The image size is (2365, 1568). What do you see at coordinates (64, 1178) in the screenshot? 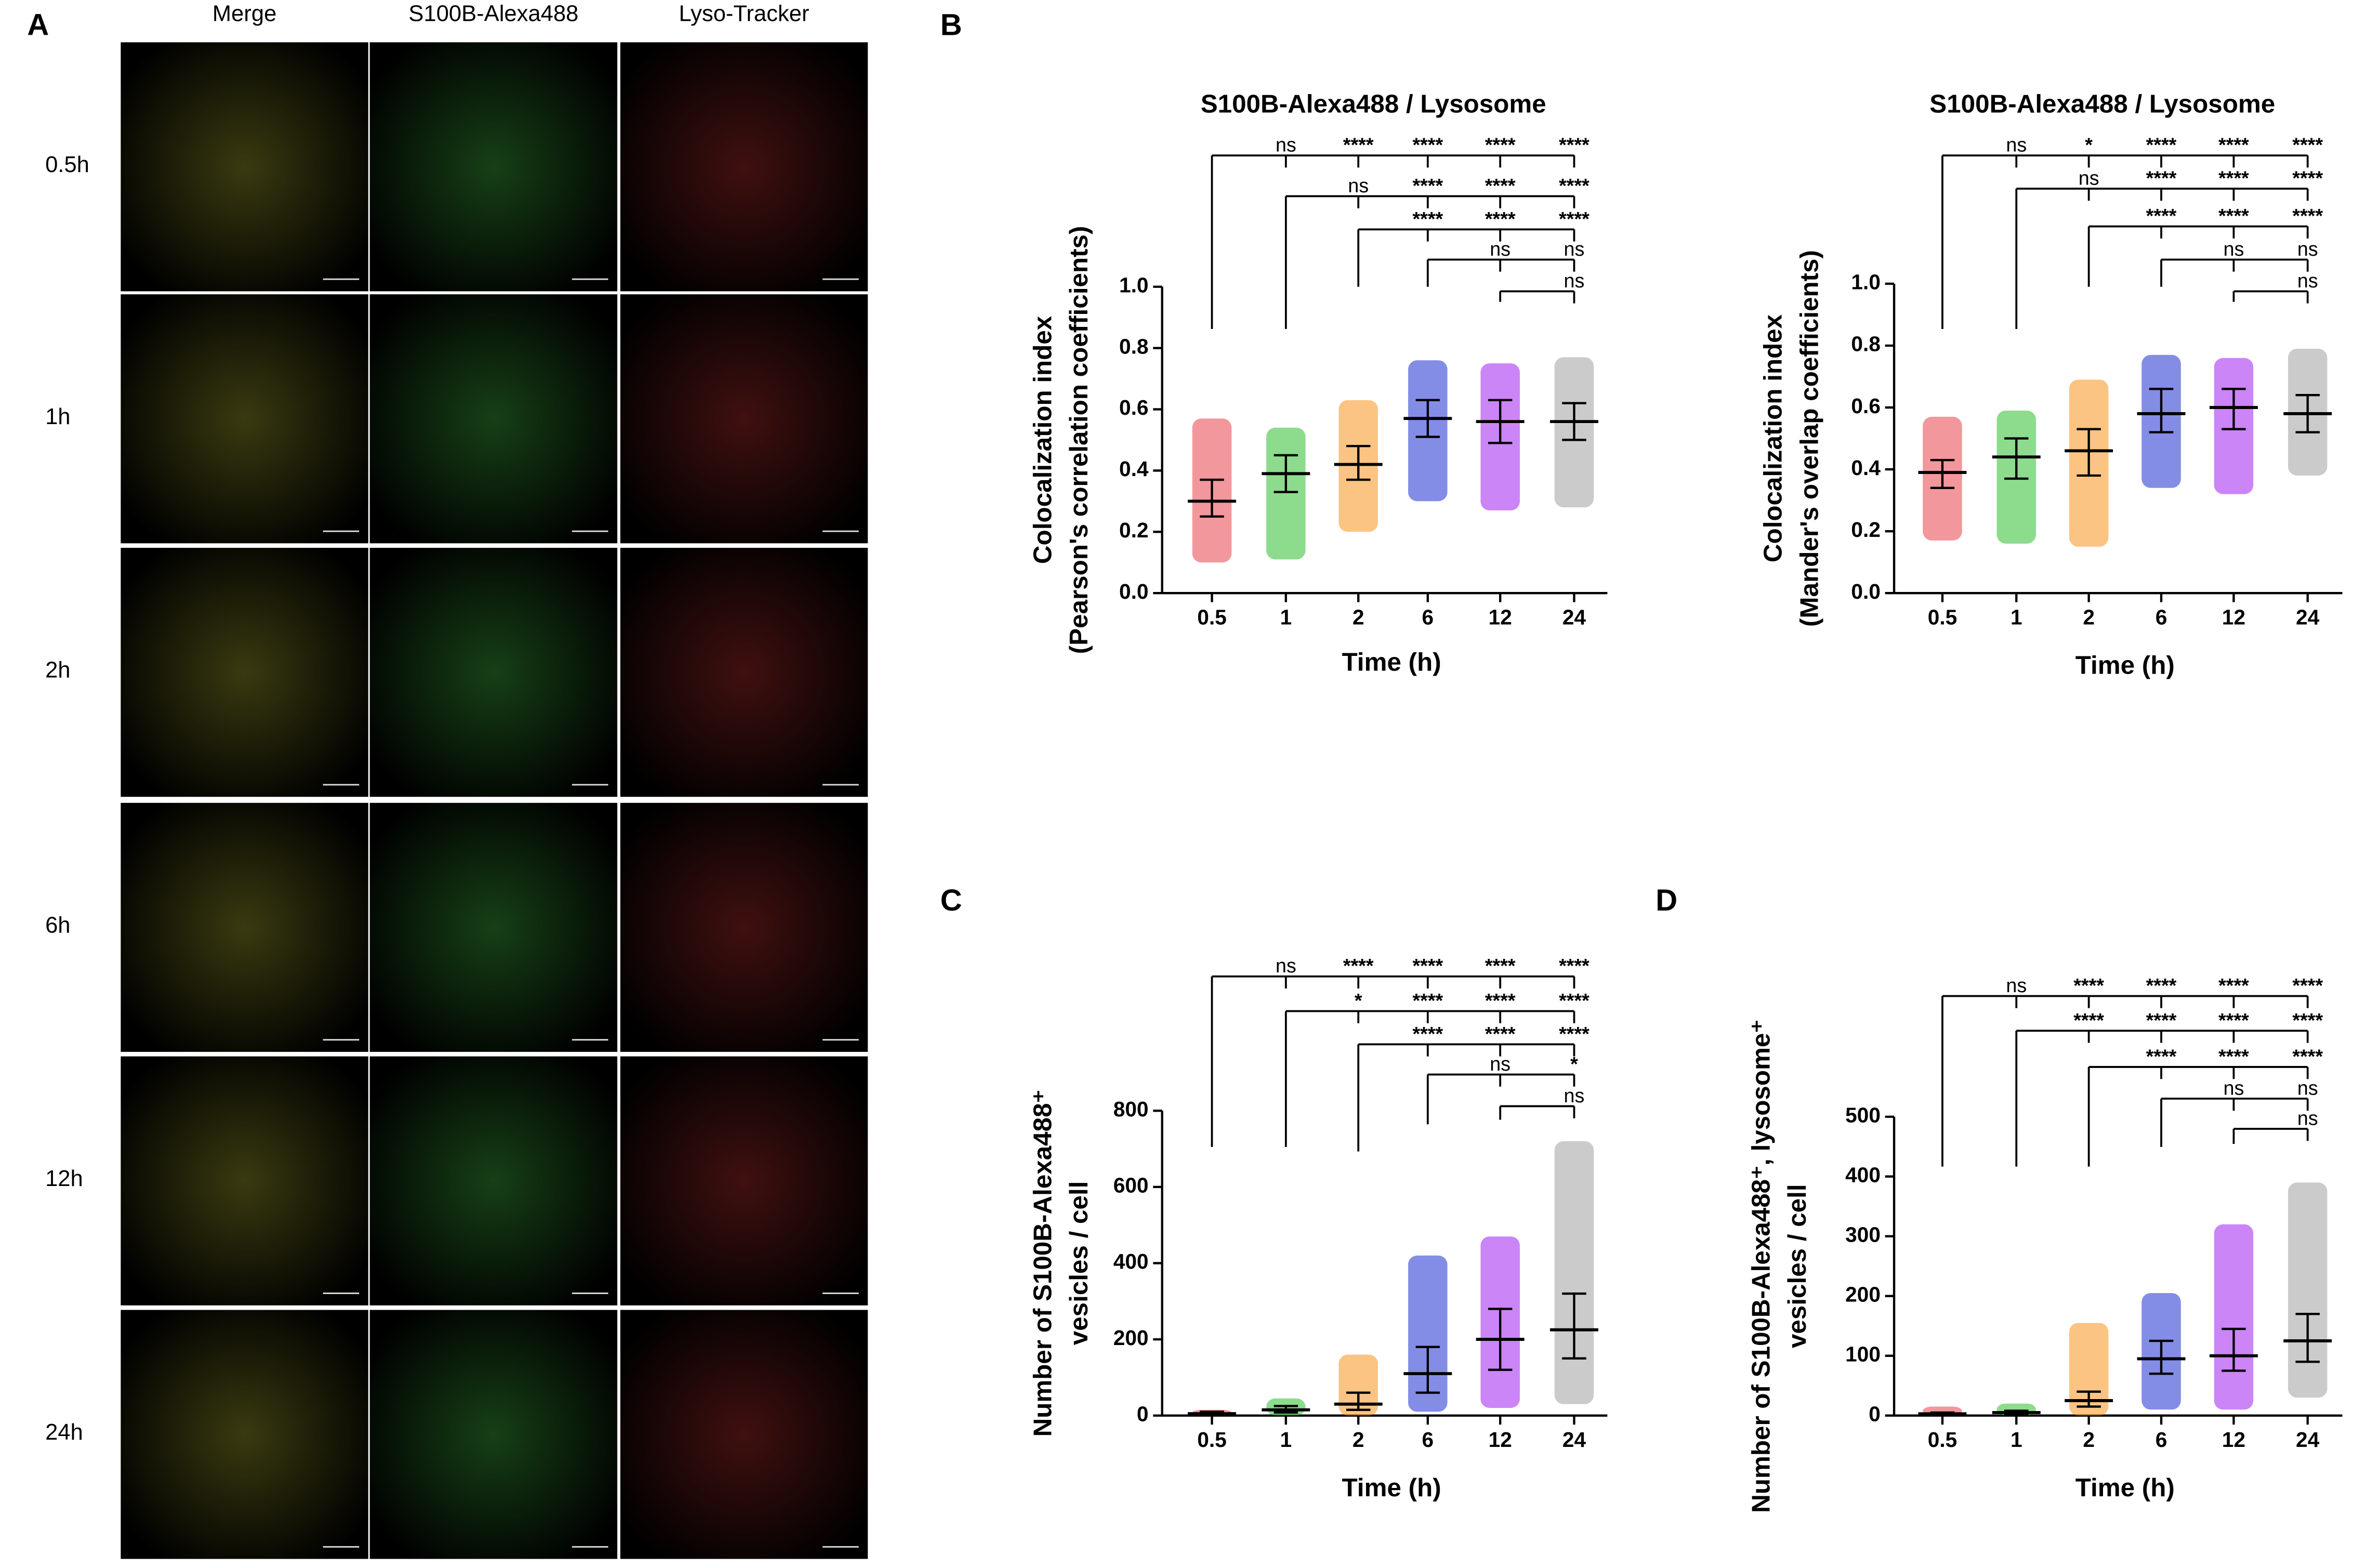
I see `row-label: 12h` at bounding box center [64, 1178].